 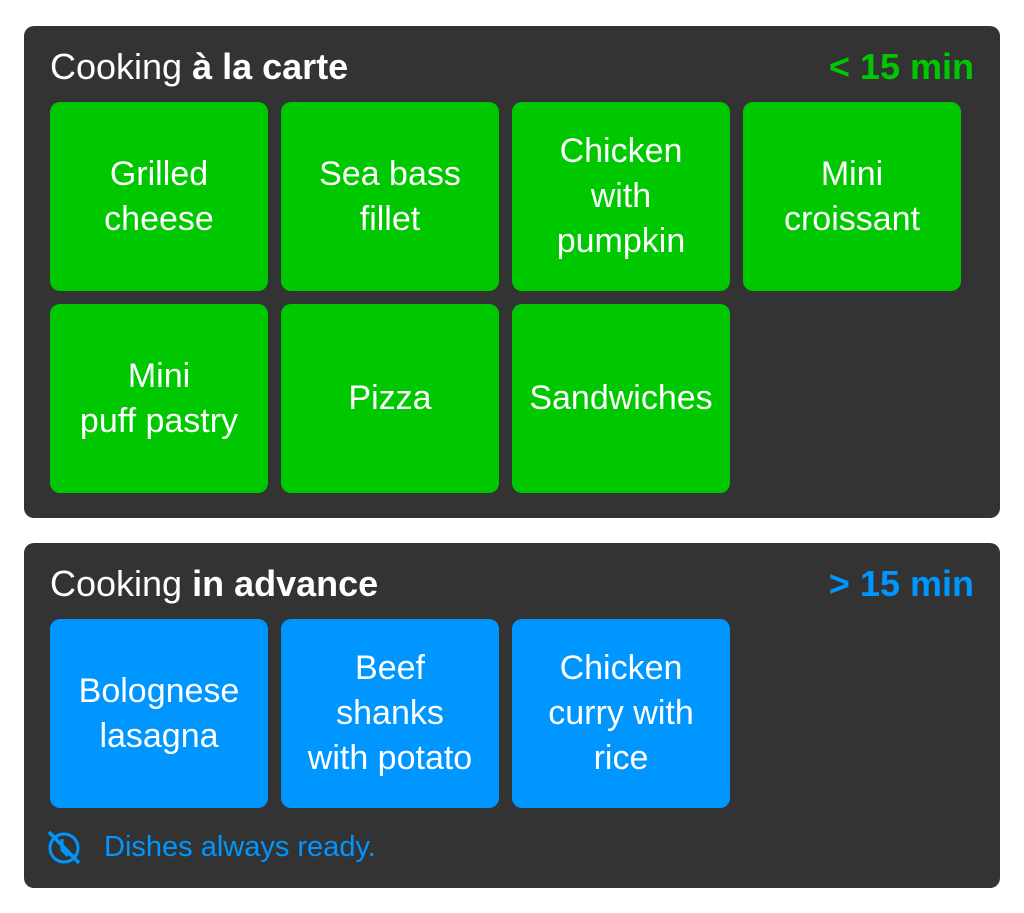 What do you see at coordinates (621, 196) in the screenshot?
I see `dish-tile: Chicken with pumpkin` at bounding box center [621, 196].